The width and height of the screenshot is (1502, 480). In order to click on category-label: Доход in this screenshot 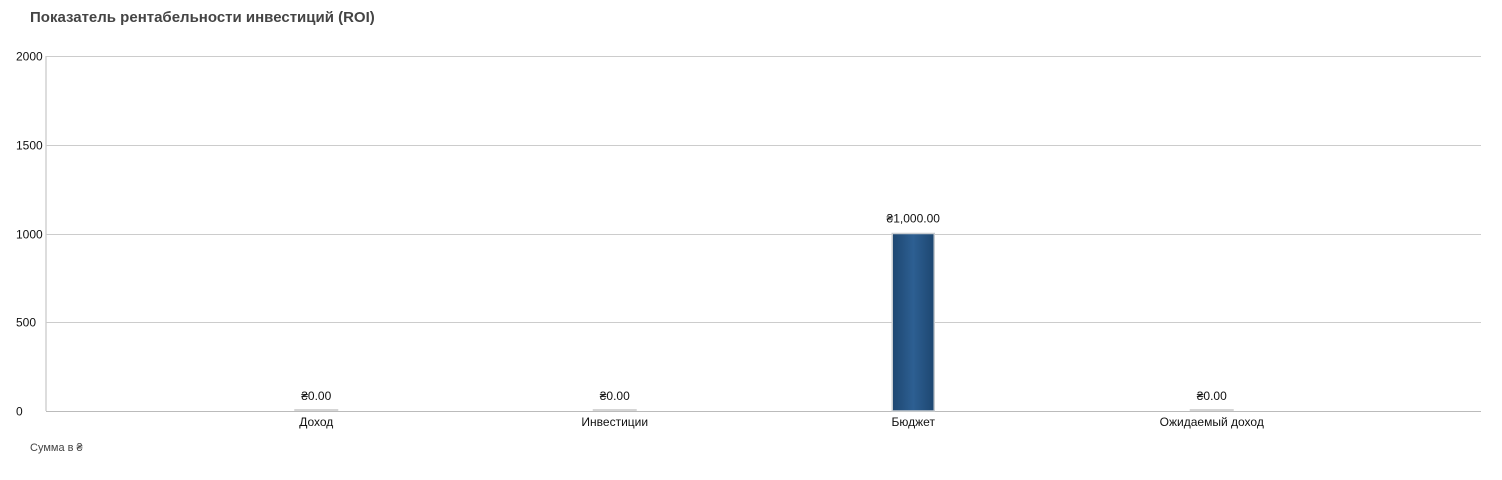, I will do `click(316, 422)`.